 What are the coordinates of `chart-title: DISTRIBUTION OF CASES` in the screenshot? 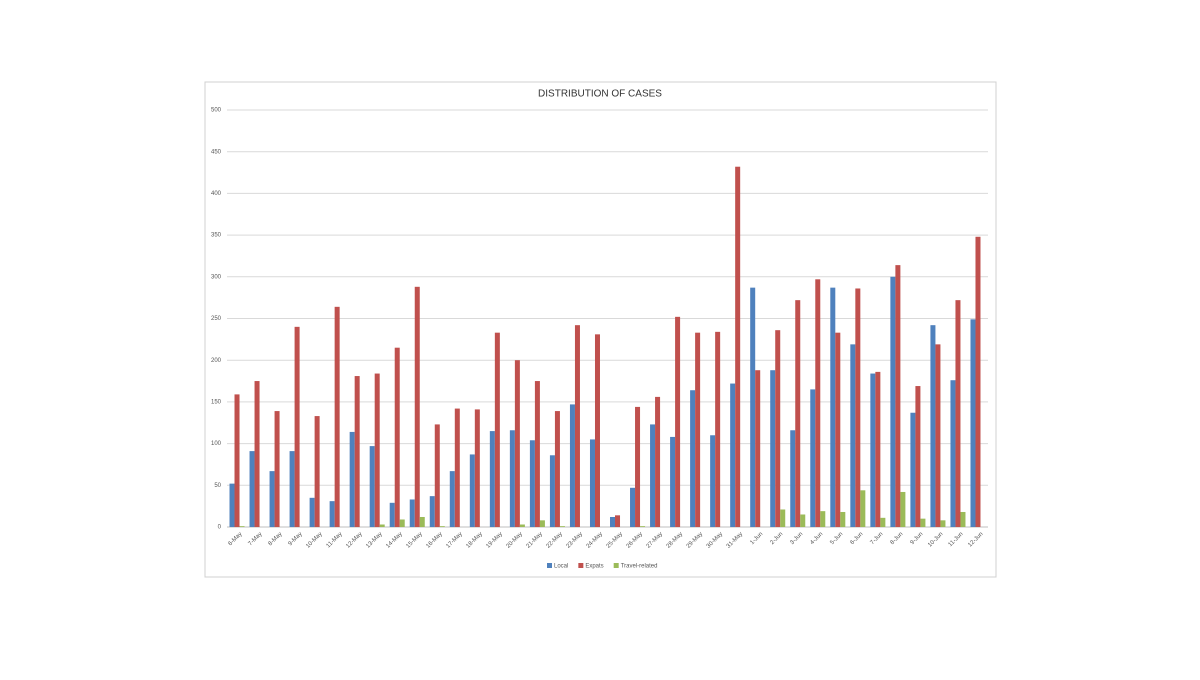 It's located at (600, 94).